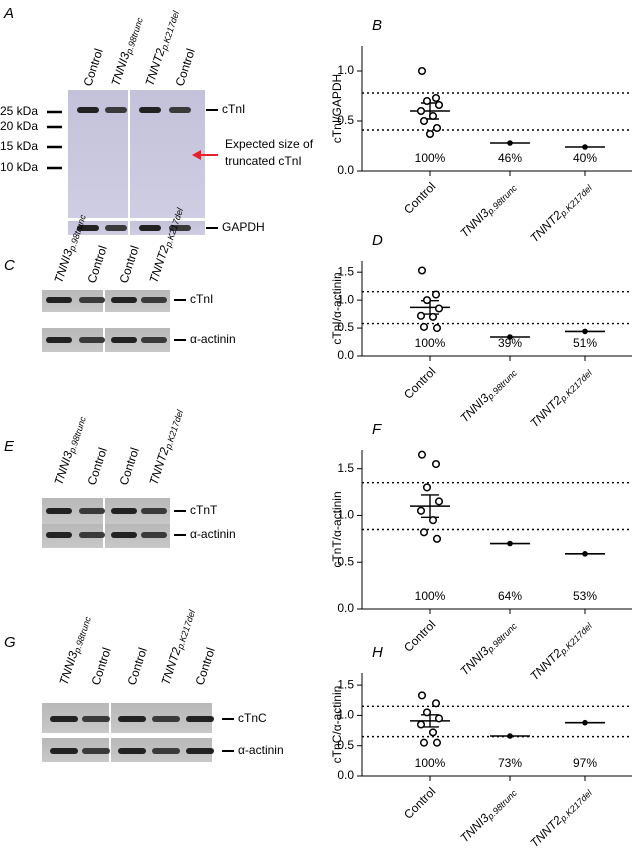 This screenshot has width=638, height=853. What do you see at coordinates (337, 308) in the screenshot?
I see `y-axis-label: cTnI/α-actinin` at bounding box center [337, 308].